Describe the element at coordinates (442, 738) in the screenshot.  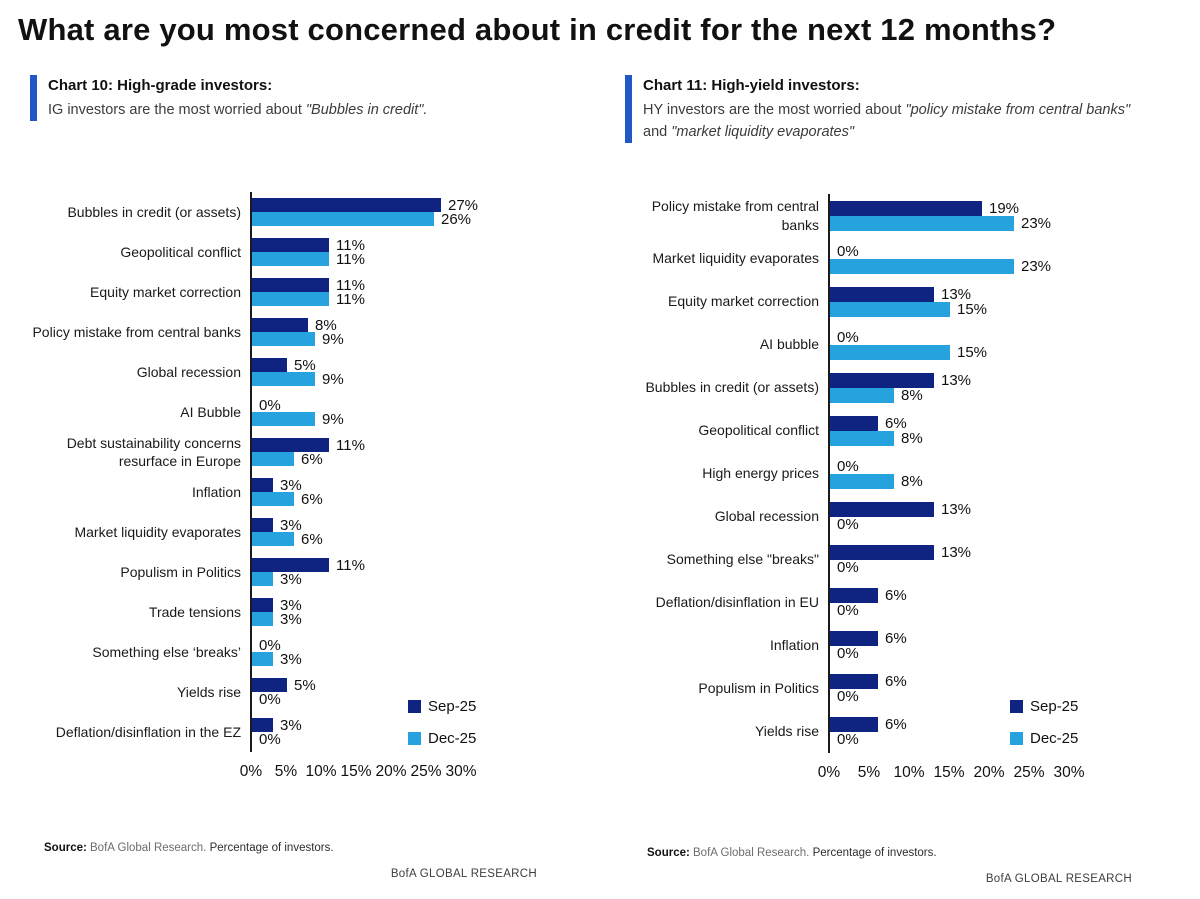
I see `legend-item-dec25: Dec-25` at that location.